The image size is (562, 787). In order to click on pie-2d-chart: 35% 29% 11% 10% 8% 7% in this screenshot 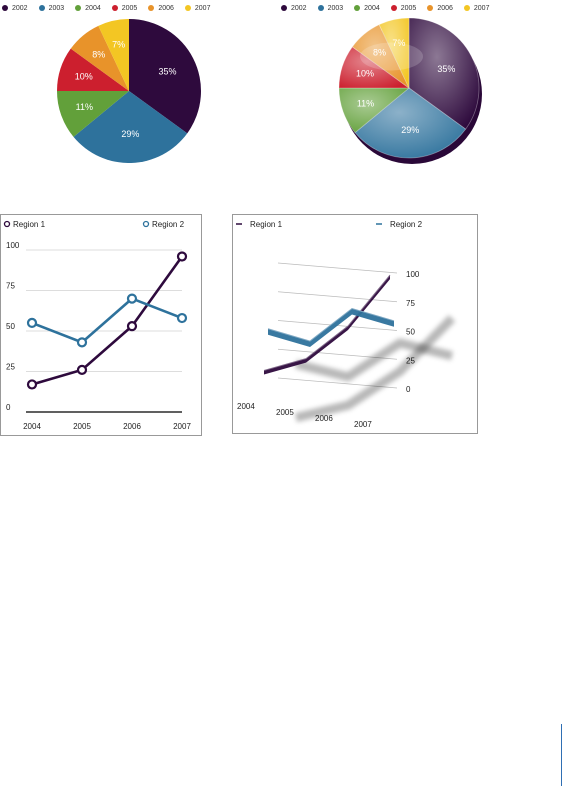, I will do `click(129, 91)`.